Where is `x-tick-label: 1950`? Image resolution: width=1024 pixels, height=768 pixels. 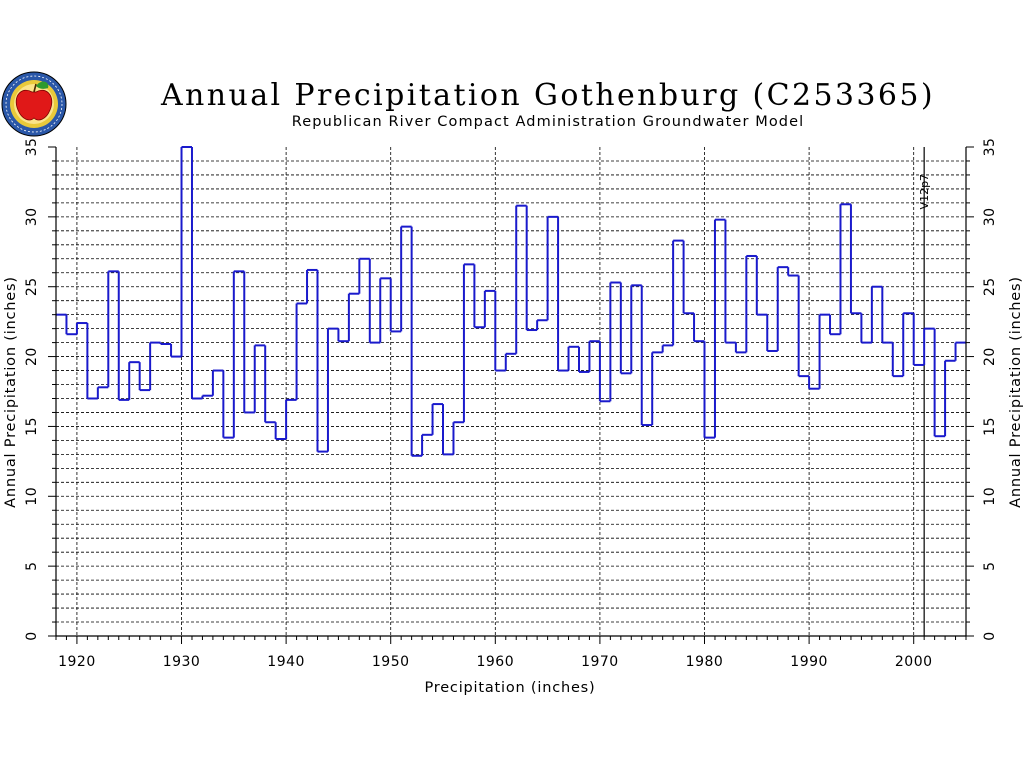 x-tick-label: 1950 is located at coordinates (391, 662).